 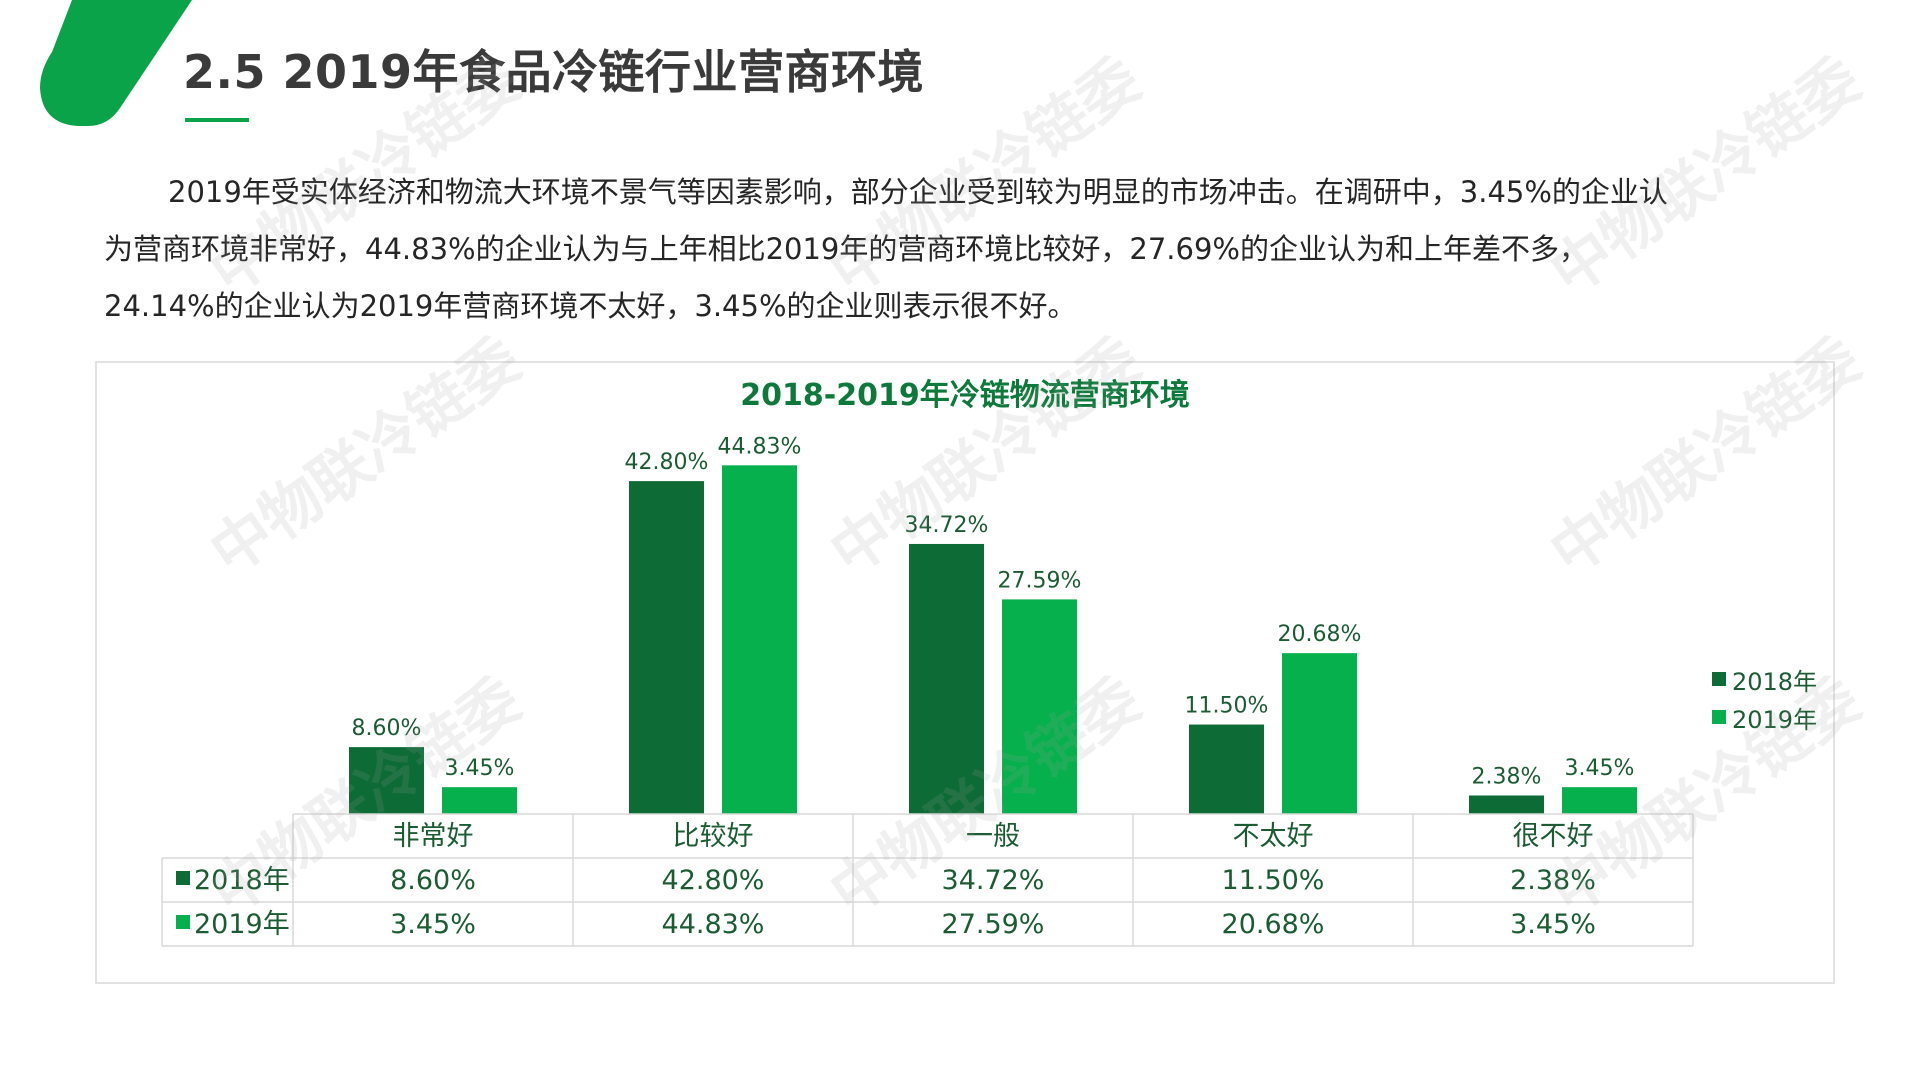 What do you see at coordinates (1775, 719) in the screenshot?
I see `legend-label-2019: 2019年` at bounding box center [1775, 719].